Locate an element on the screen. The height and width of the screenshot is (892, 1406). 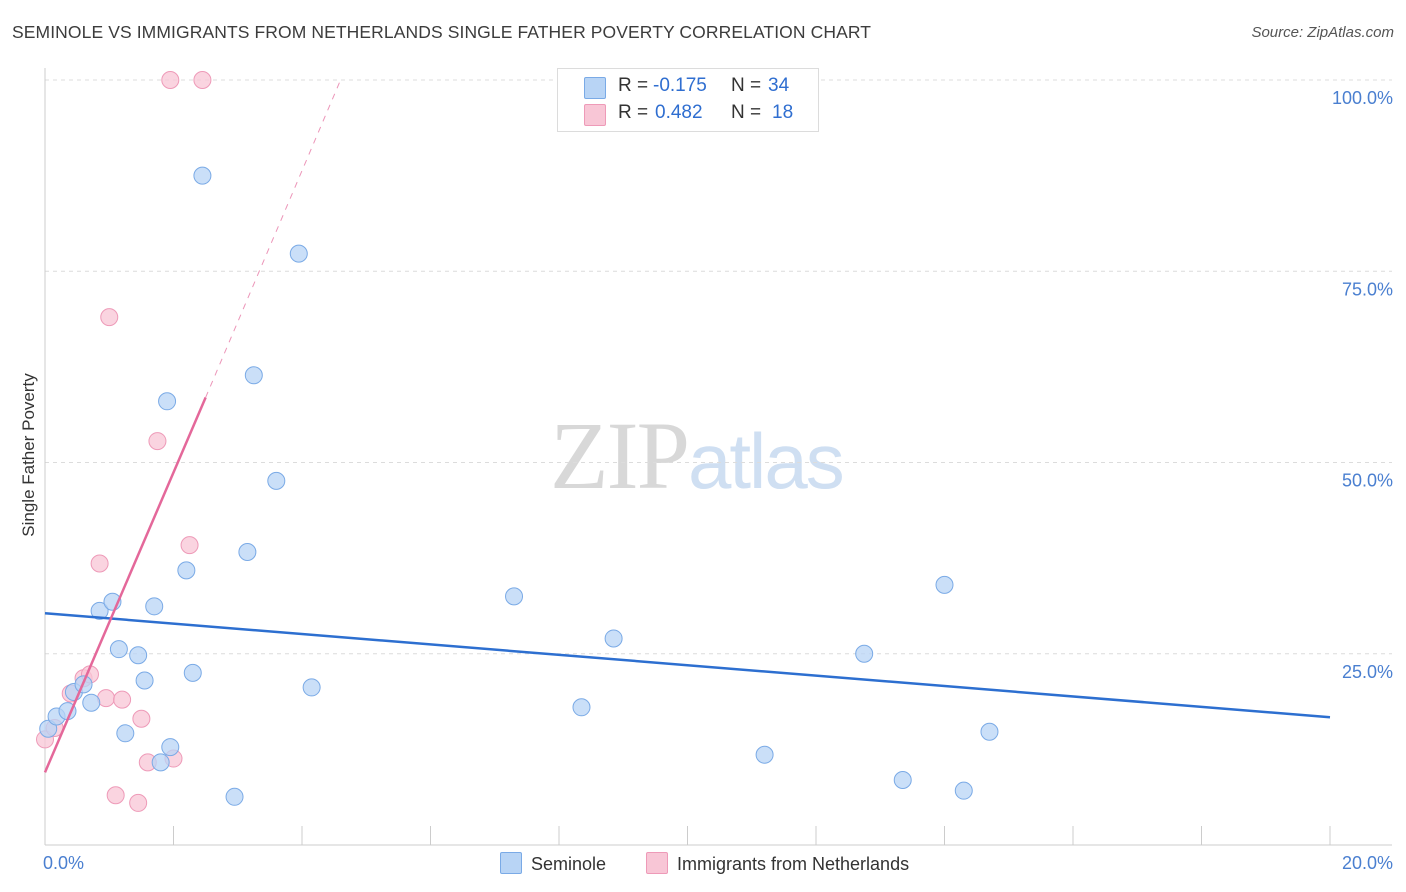
netherlands-trendline is located at coordinates (125, 584).